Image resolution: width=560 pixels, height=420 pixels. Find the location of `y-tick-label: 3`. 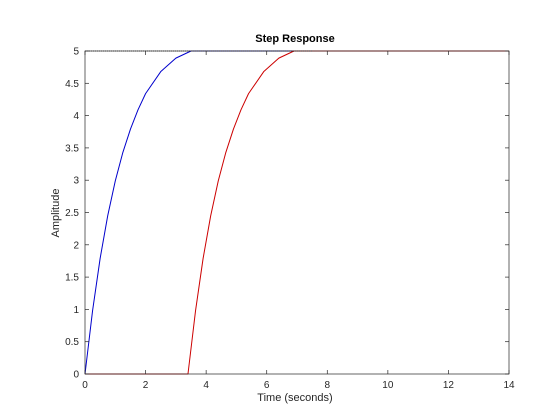

y-tick-label: 3 is located at coordinates (76, 181).